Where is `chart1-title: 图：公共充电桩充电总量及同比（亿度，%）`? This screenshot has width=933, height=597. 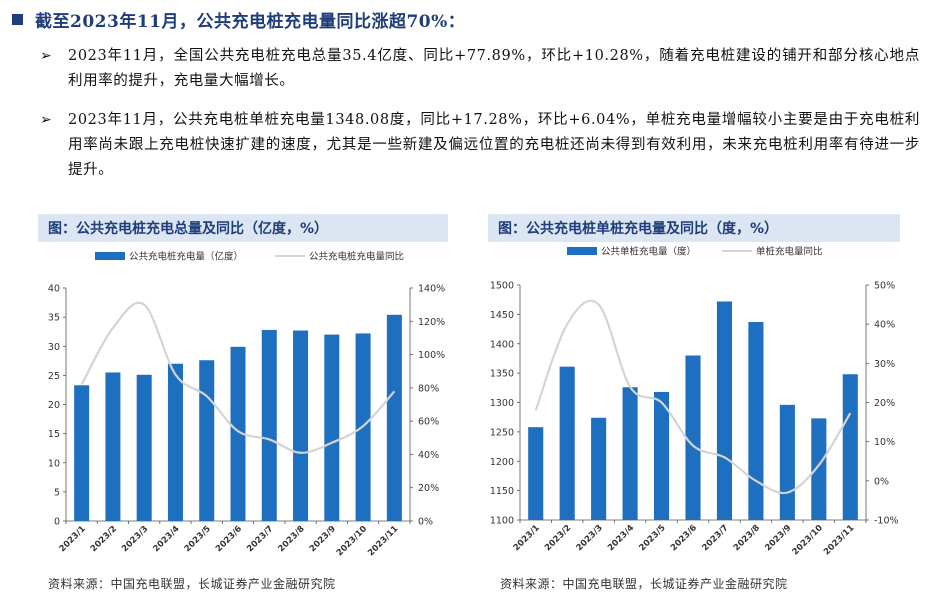
chart1-title: 图：公共充电桩充电总量及同比（亿度，%） is located at coordinates (243, 228).